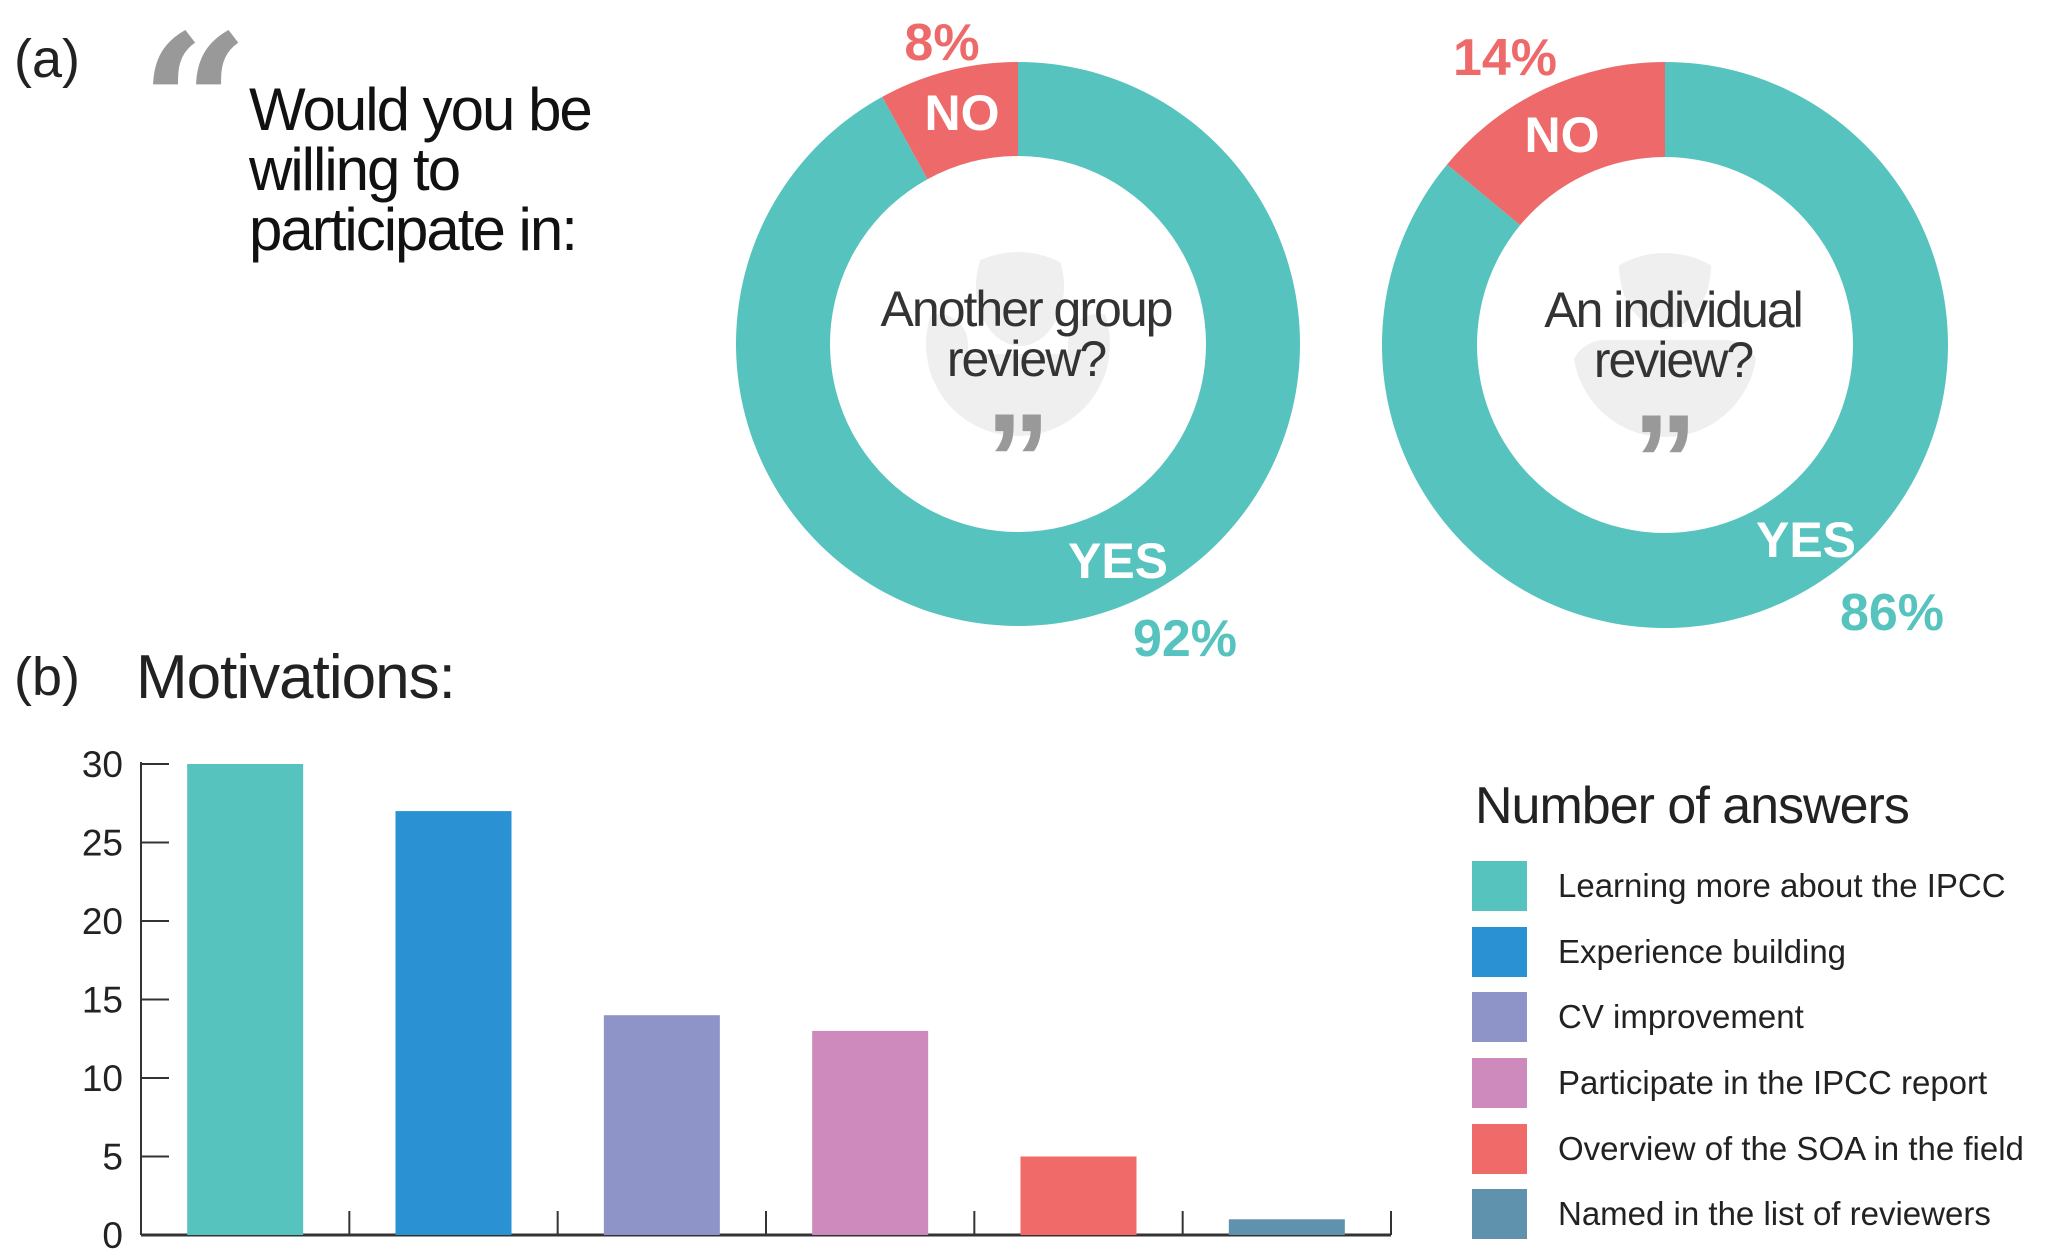 Image resolution: width=2067 pixels, height=1259 pixels. What do you see at coordinates (102, 1078) in the screenshot?
I see `y-tick-label: 10` at bounding box center [102, 1078].